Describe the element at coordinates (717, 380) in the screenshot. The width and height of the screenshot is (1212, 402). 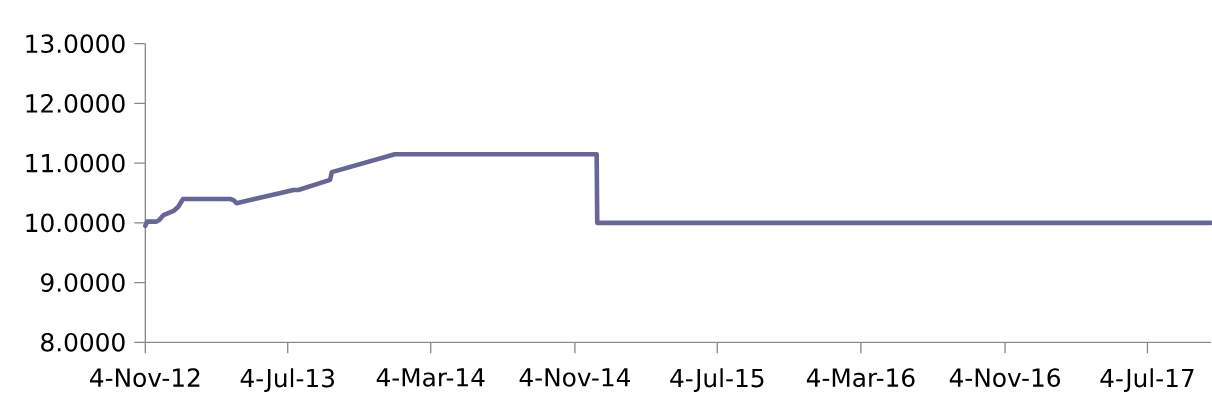
I see `x-tick-label: 4-Jul-15` at that location.